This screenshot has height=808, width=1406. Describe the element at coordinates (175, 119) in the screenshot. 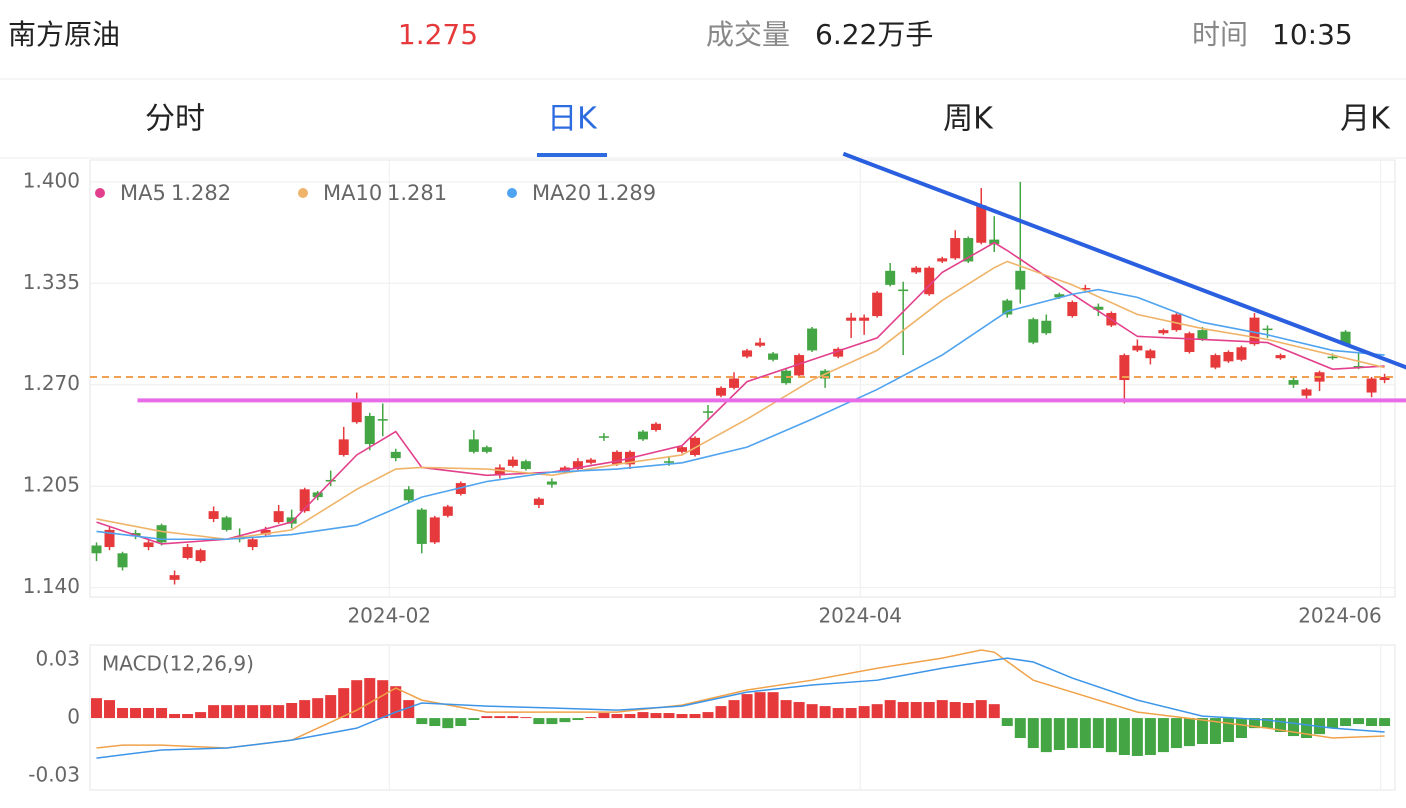

I see `tab: 分时` at that location.